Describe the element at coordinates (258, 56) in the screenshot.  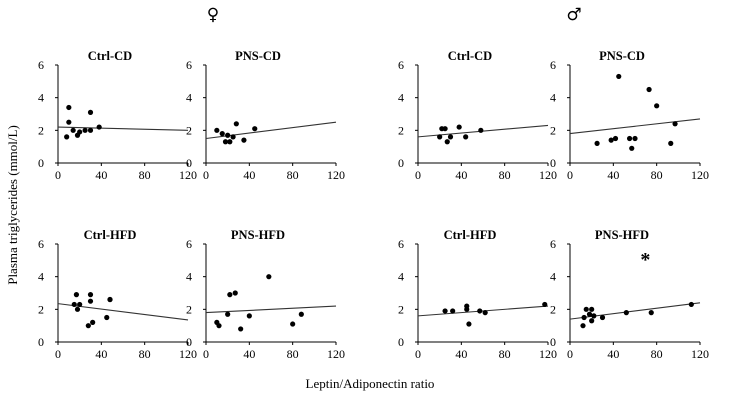
I see `panel-title: PNS-CD` at that location.